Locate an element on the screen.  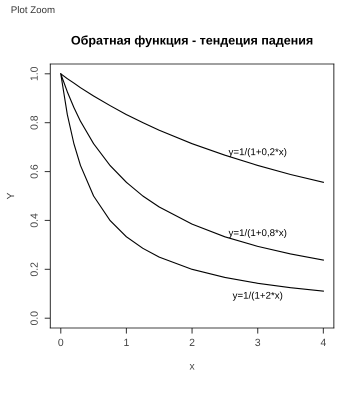
y-tick-label: 0.8 is located at coordinates (34, 123).